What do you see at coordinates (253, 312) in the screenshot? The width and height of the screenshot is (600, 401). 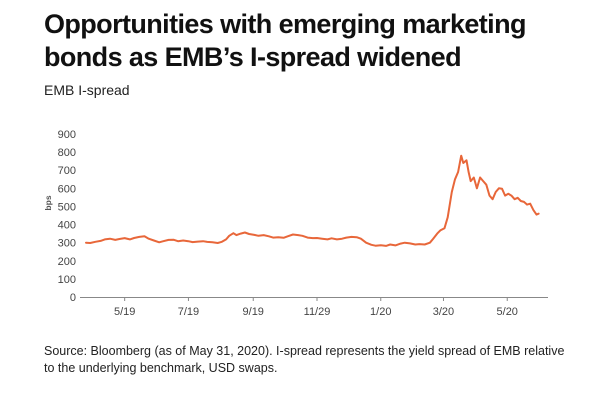 I see `x-tick-label: 9/19` at bounding box center [253, 312].